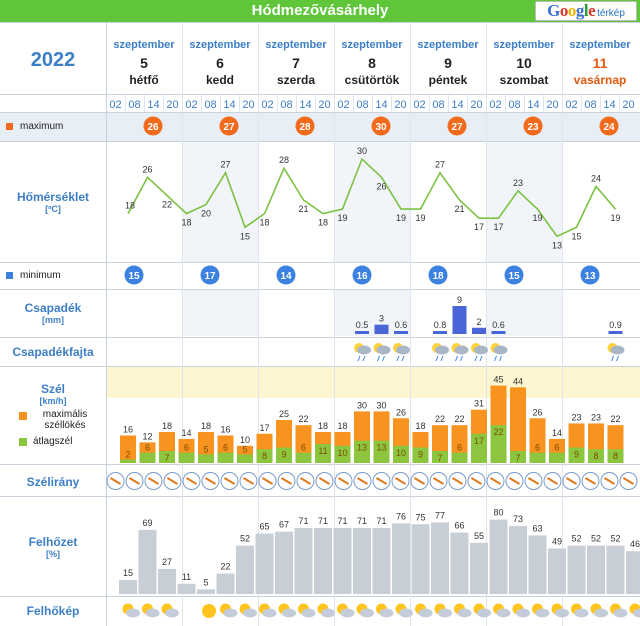  I want to click on wind-avg-value: 10, so click(401, 453).